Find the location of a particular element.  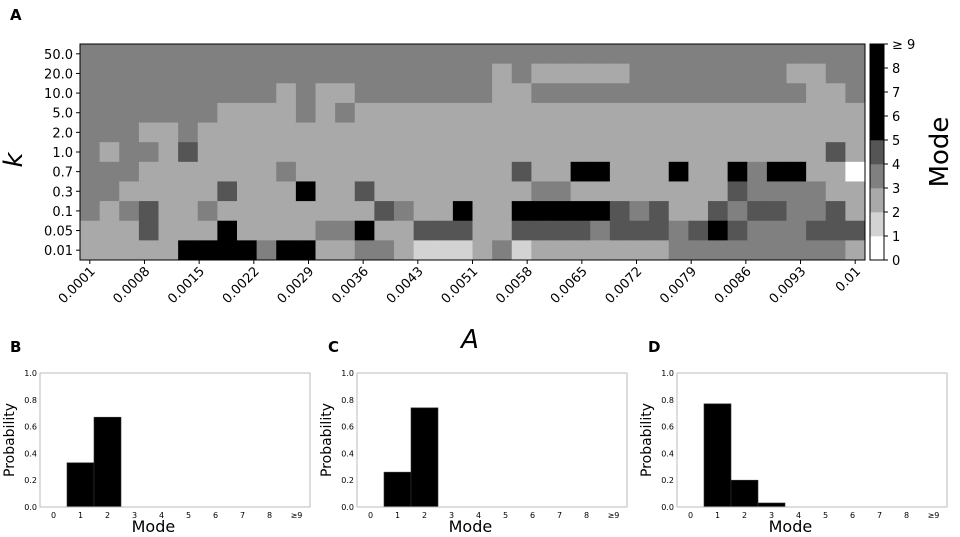

plot-frame is located at coordinates (812, 440).